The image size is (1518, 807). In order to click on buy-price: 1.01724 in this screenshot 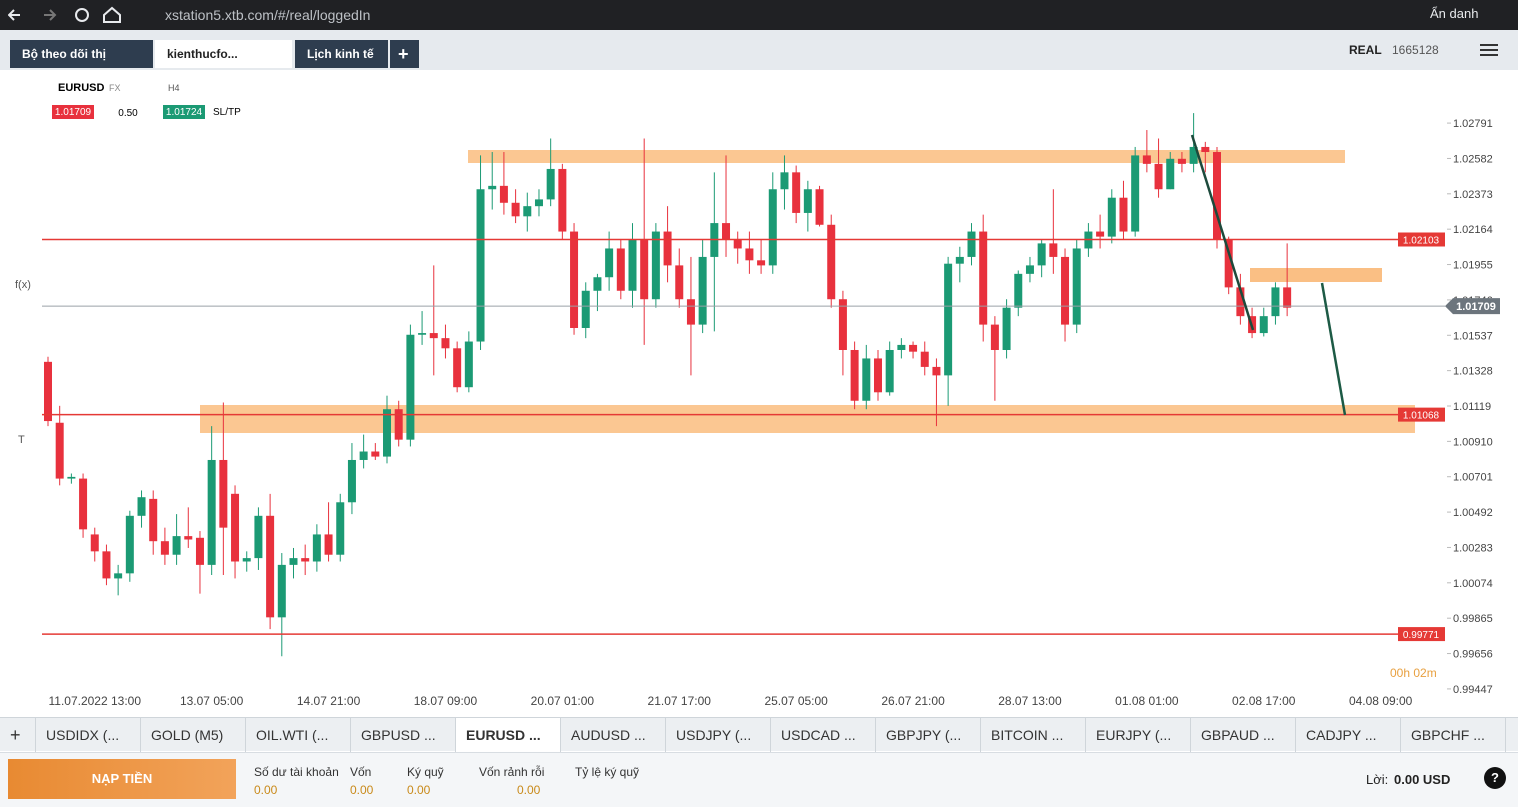, I will do `click(184, 112)`.